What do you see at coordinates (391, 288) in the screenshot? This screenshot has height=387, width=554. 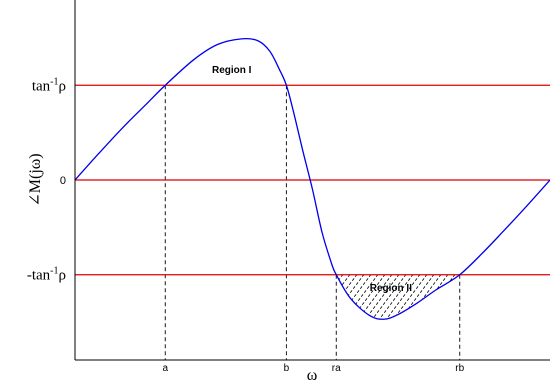 I see `region-label: Region II` at bounding box center [391, 288].